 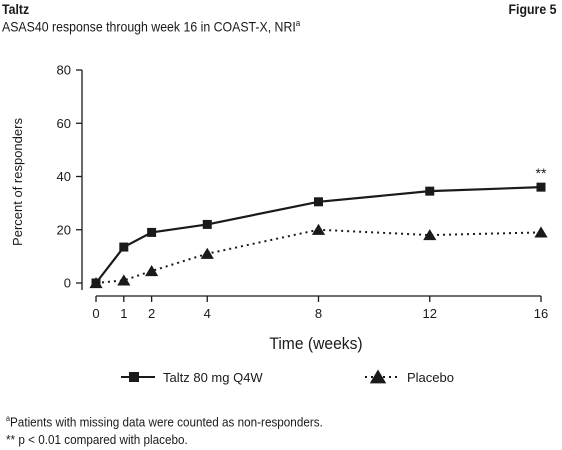 What do you see at coordinates (67, 283) in the screenshot?
I see `y-tick-label: 0` at bounding box center [67, 283].